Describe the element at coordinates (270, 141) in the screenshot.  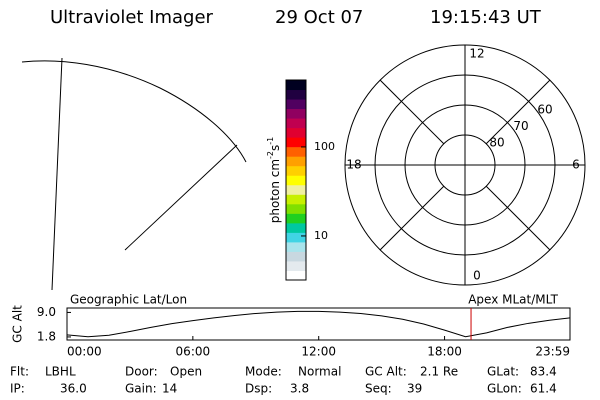
I see `label-part: -1` at that location.